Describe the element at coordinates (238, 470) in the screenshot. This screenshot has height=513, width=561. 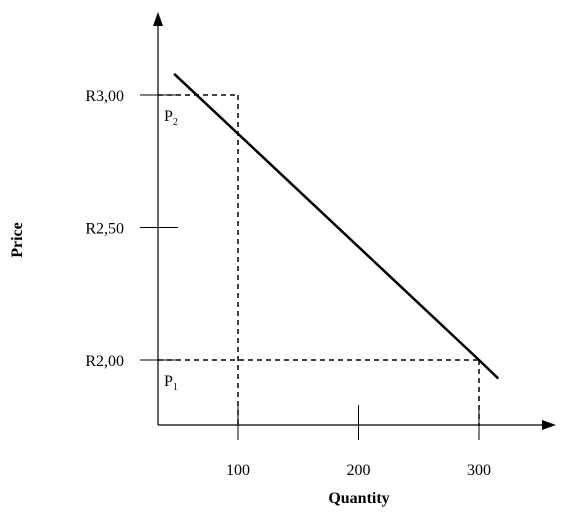
I see `x-tick-label-1: 100` at that location.